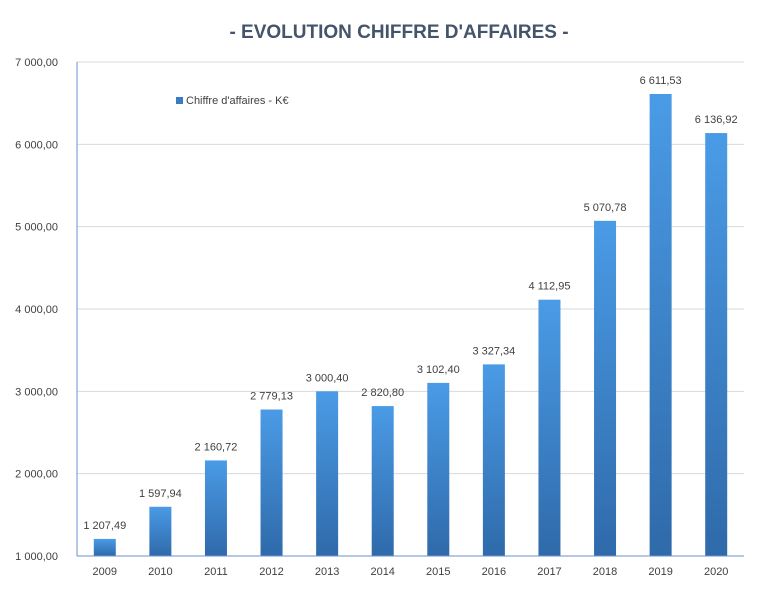 This screenshot has width=759, height=594. Describe the element at coordinates (36, 145) in the screenshot. I see `y-tick-label: 6 000,00` at that location.